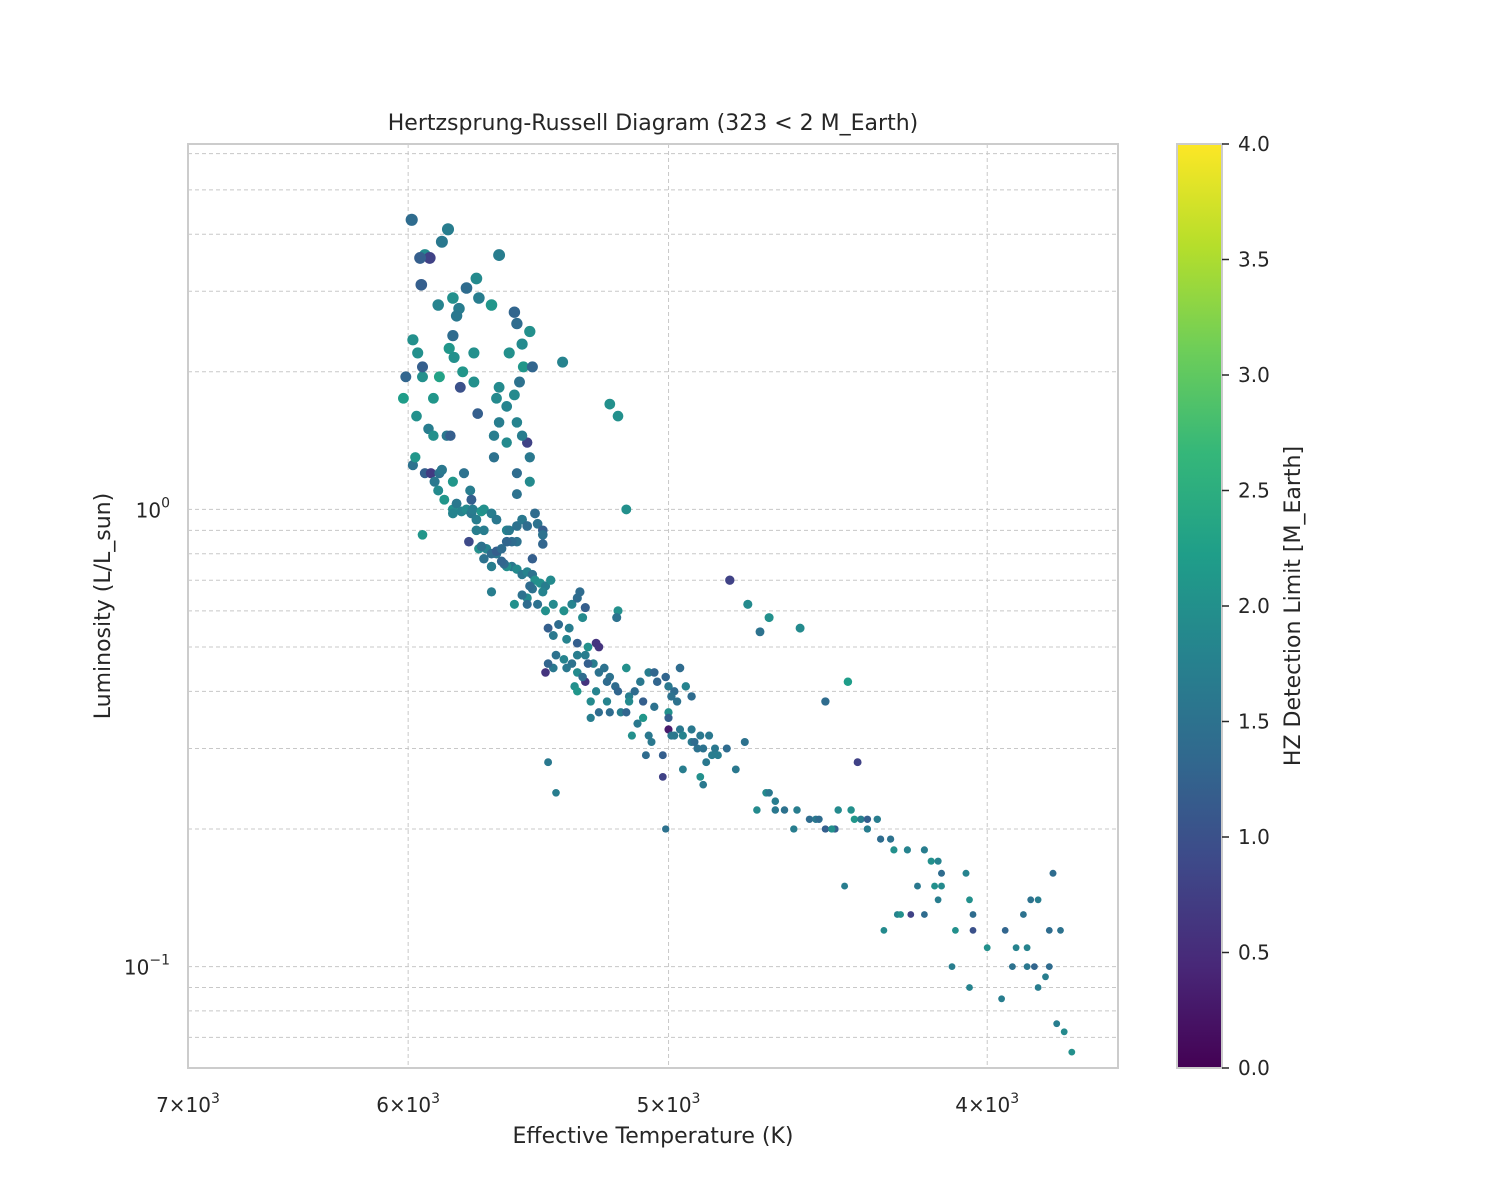 The width and height of the screenshot is (1500, 1200). What do you see at coordinates (987, 1104) in the screenshot?
I see `x-tick-label: 4×10³` at bounding box center [987, 1104].